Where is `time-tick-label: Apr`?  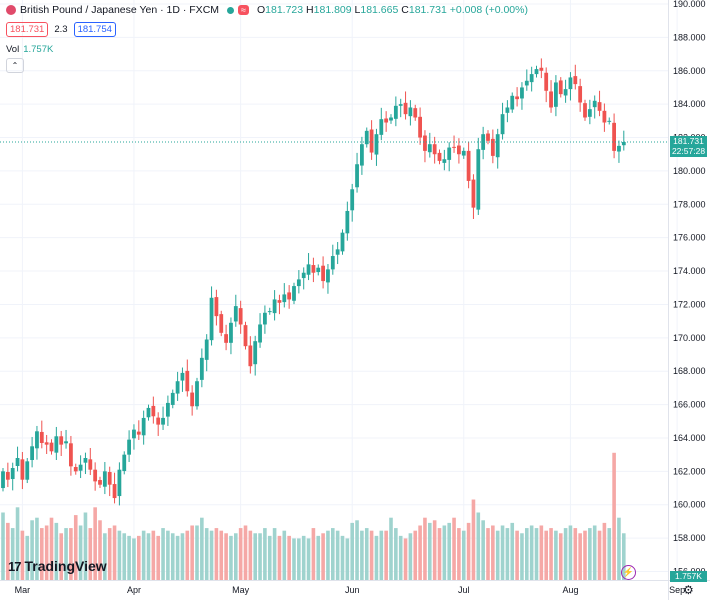
time-tick-label: Apr is located at coordinates (134, 590).